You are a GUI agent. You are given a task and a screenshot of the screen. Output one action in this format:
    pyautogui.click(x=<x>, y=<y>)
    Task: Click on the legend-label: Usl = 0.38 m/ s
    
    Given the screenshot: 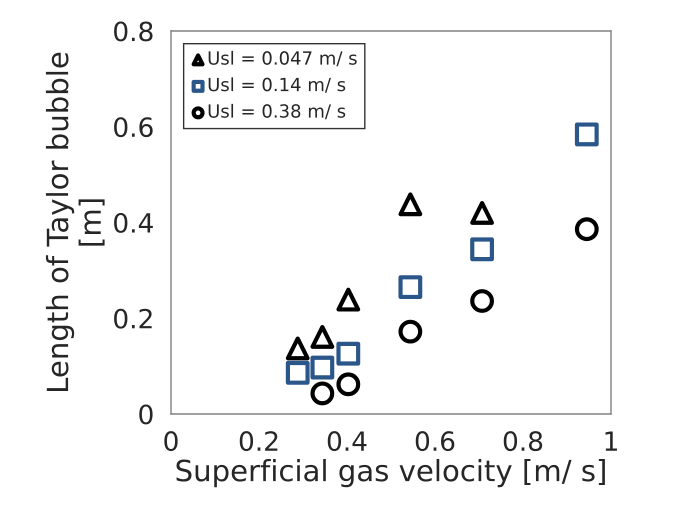 What is the action you would take?
    pyautogui.click(x=277, y=112)
    